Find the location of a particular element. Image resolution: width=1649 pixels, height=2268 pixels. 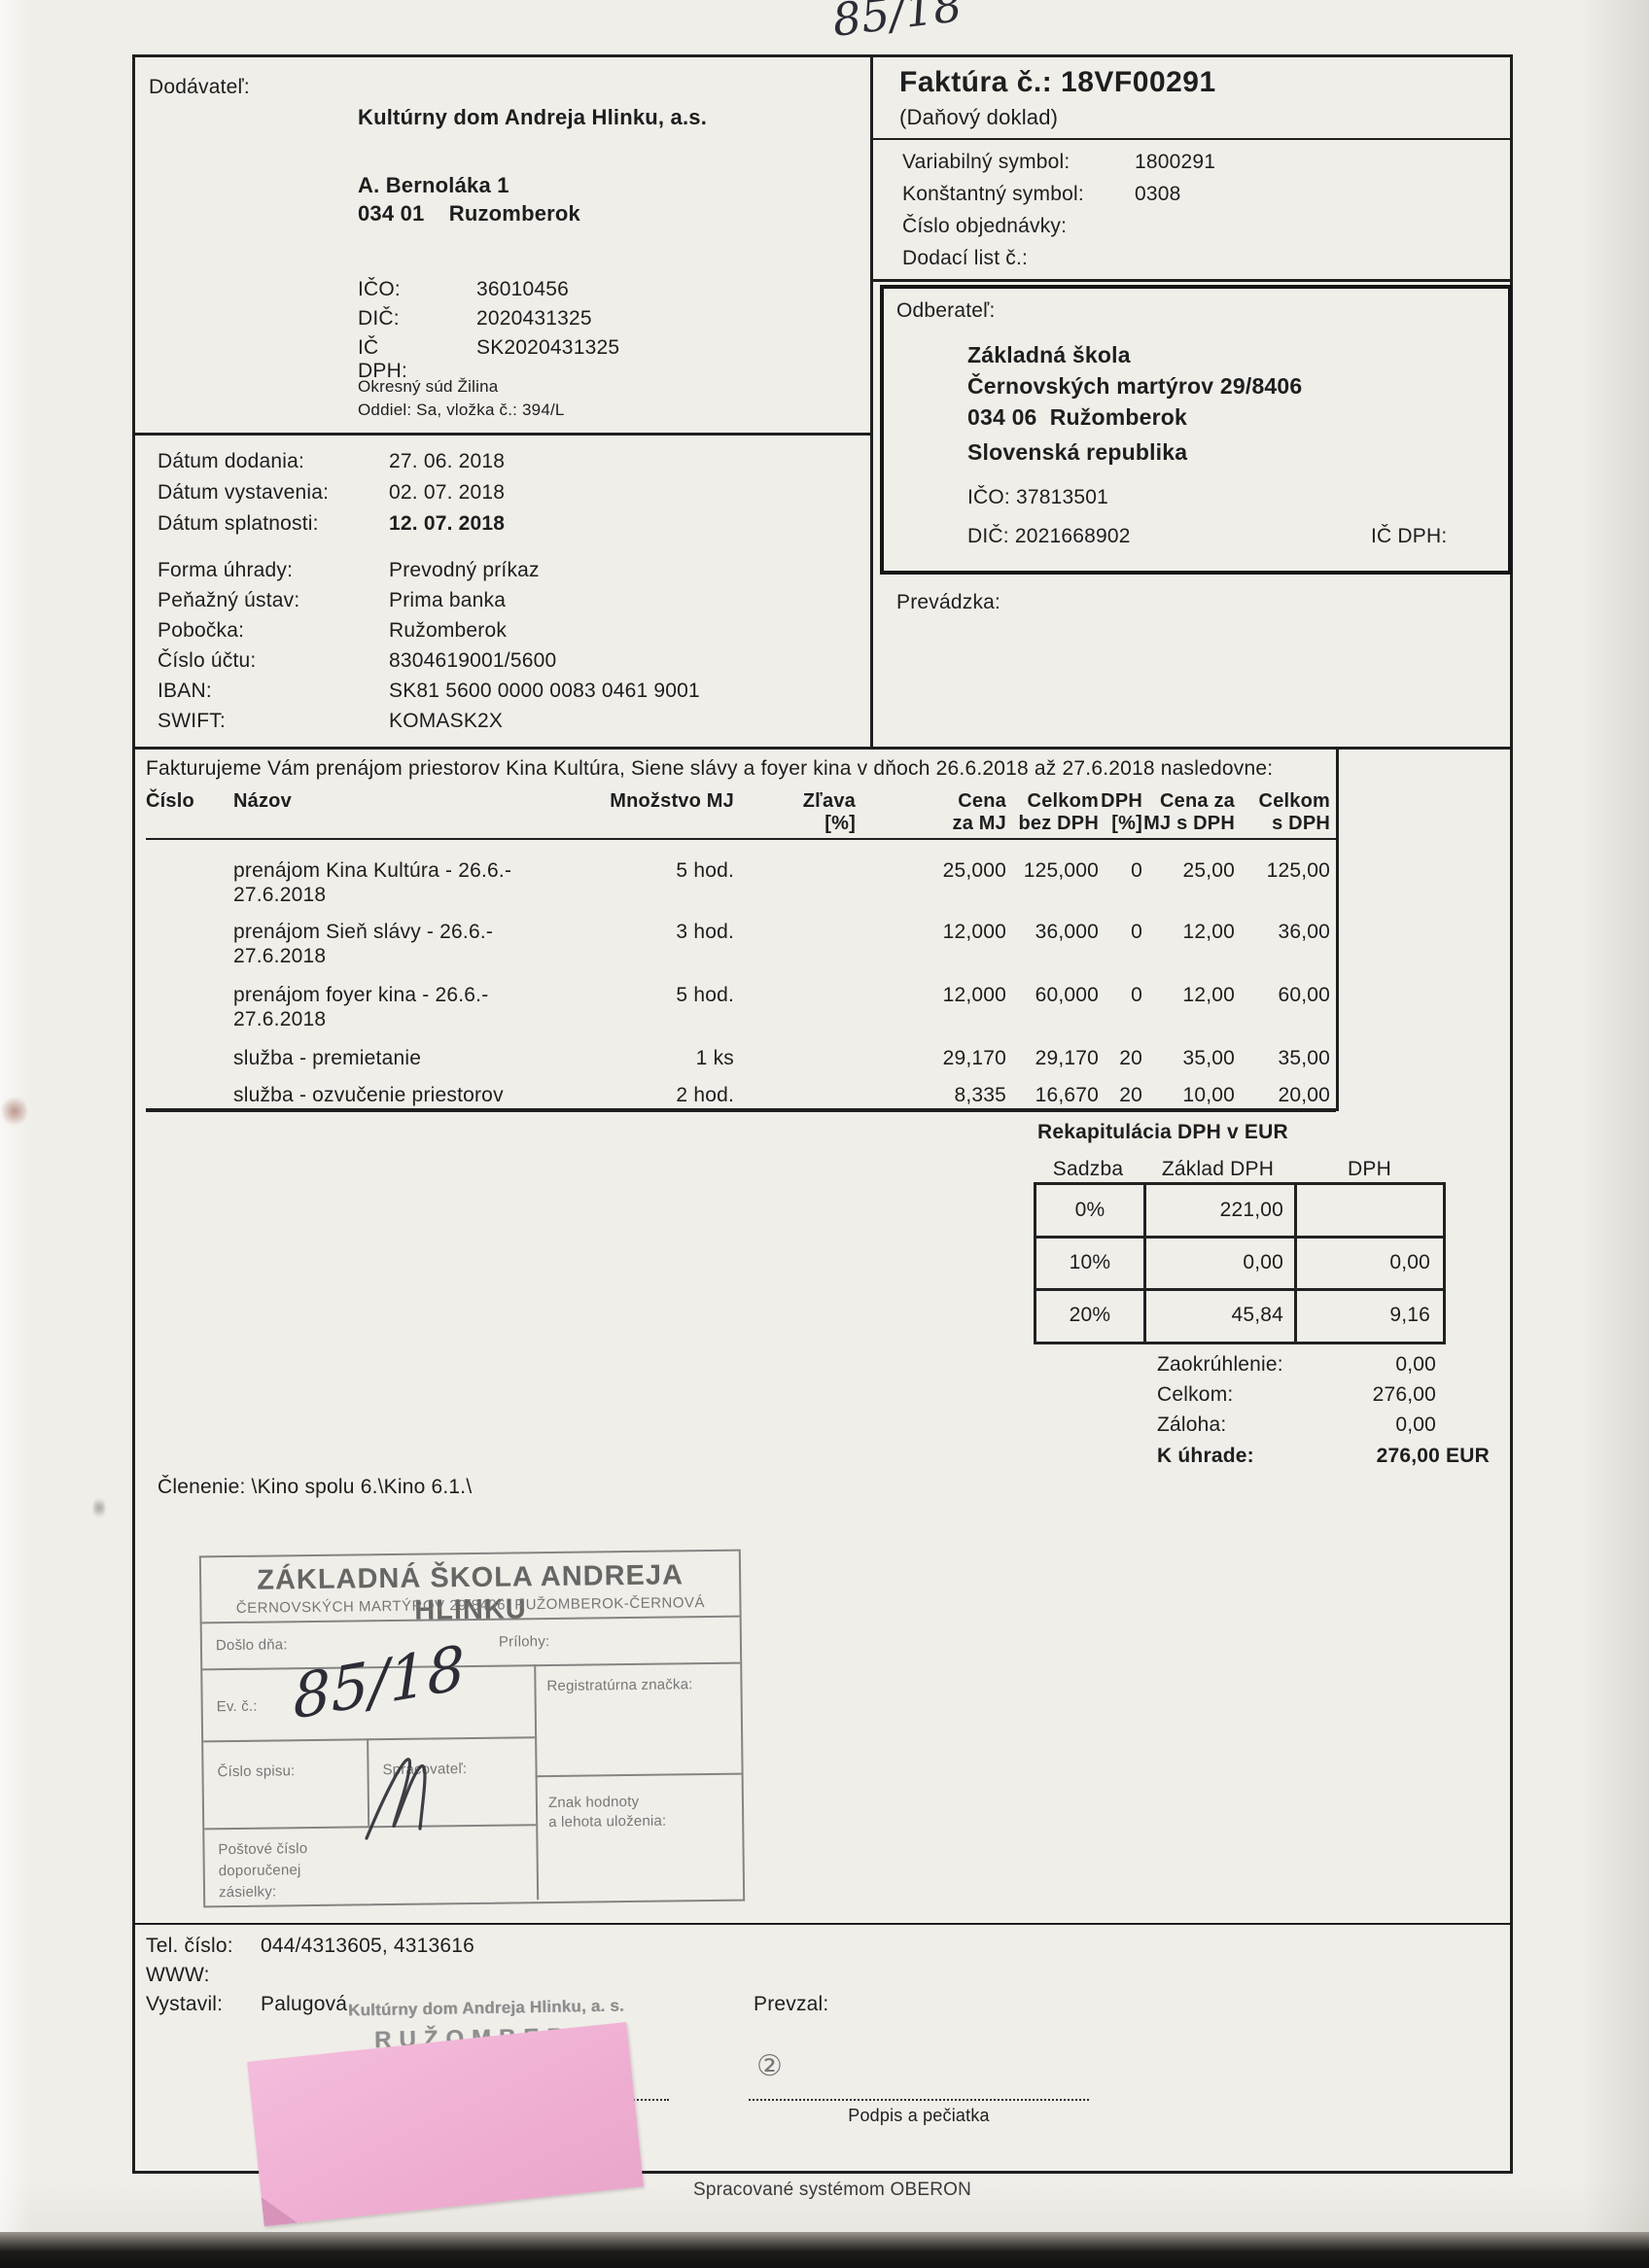

item-unit-price: 25,000 is located at coordinates (974, 870).